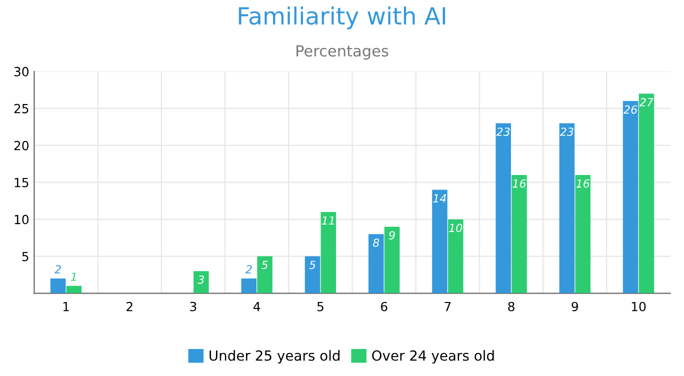 This screenshot has height=376, width=684. What do you see at coordinates (320, 307) in the screenshot?
I see `x-tick-label: 5` at bounding box center [320, 307].